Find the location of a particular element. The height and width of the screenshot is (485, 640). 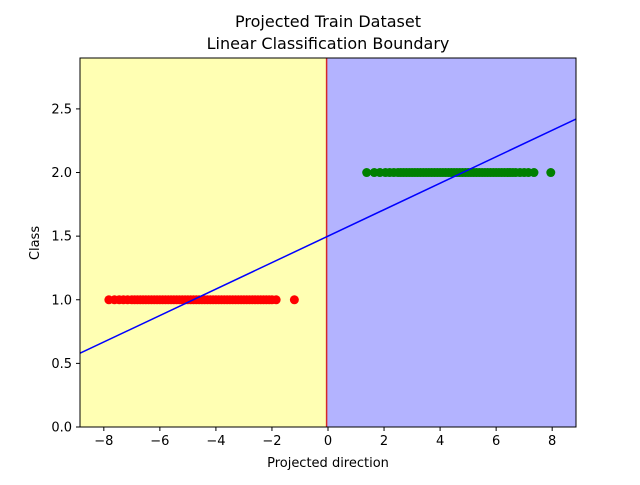

y-tick-label: 1.5 is located at coordinates (61, 237).